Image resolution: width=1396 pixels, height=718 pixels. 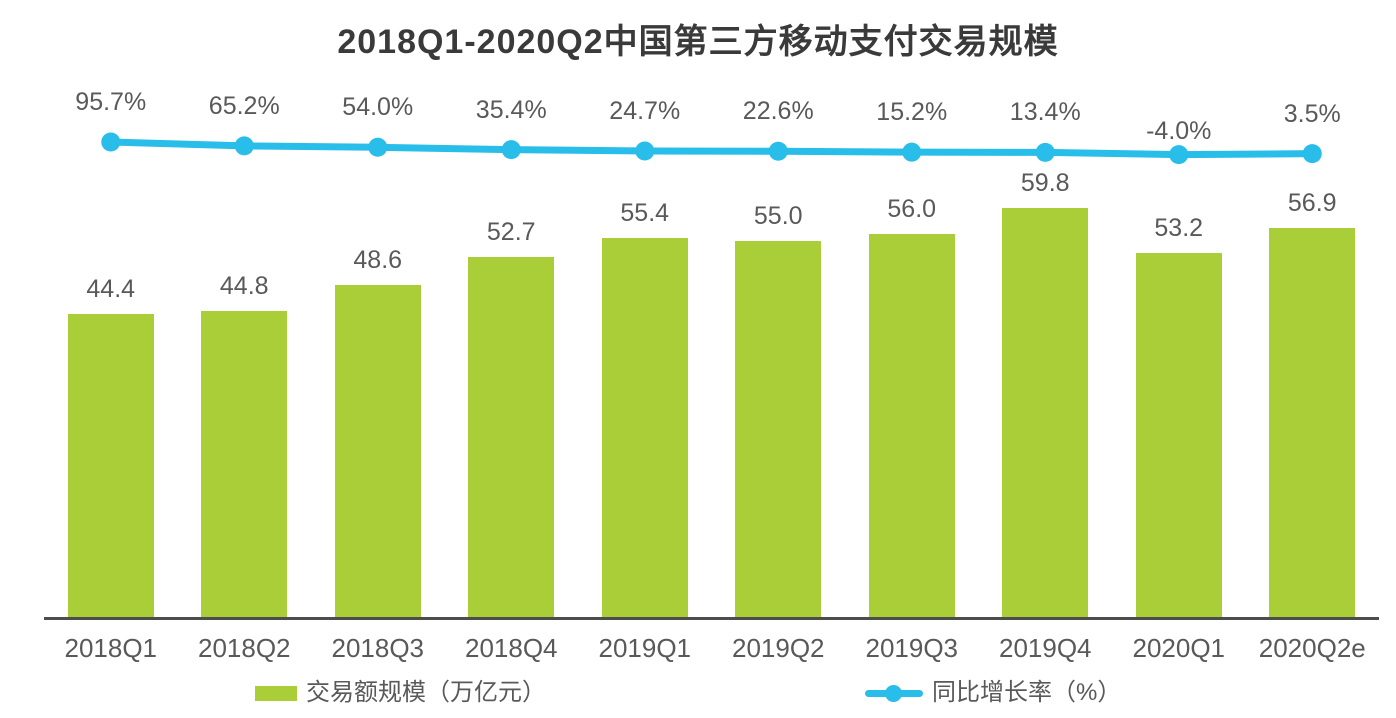 I want to click on growth-rate-label: 65.2%, so click(x=244, y=105).